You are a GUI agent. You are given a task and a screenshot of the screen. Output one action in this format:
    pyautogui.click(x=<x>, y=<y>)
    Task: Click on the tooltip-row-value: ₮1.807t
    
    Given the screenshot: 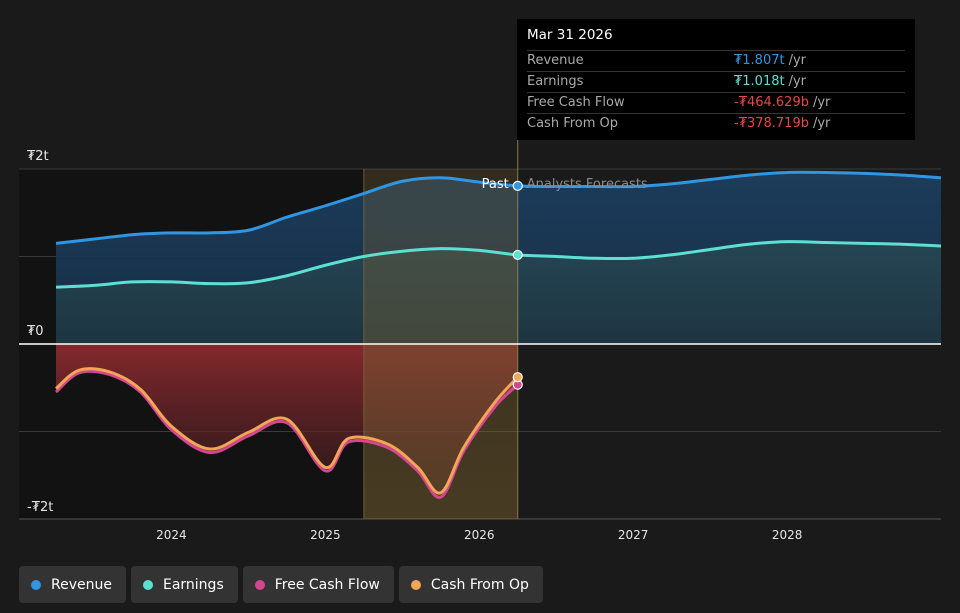 What is the action you would take?
    pyautogui.click(x=759, y=60)
    